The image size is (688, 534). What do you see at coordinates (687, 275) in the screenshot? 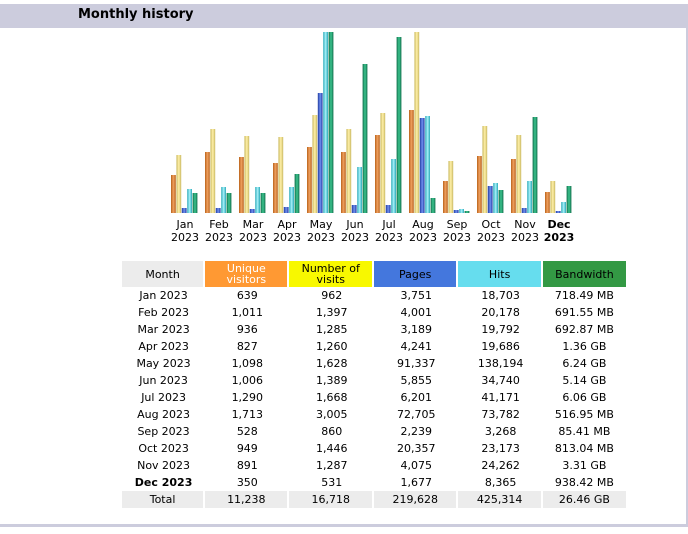
I see `panel-border-right` at bounding box center [687, 275].